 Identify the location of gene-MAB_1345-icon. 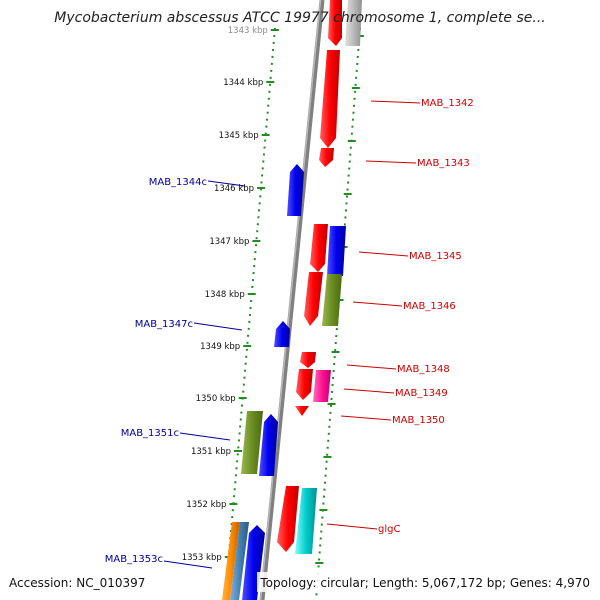
(319, 248).